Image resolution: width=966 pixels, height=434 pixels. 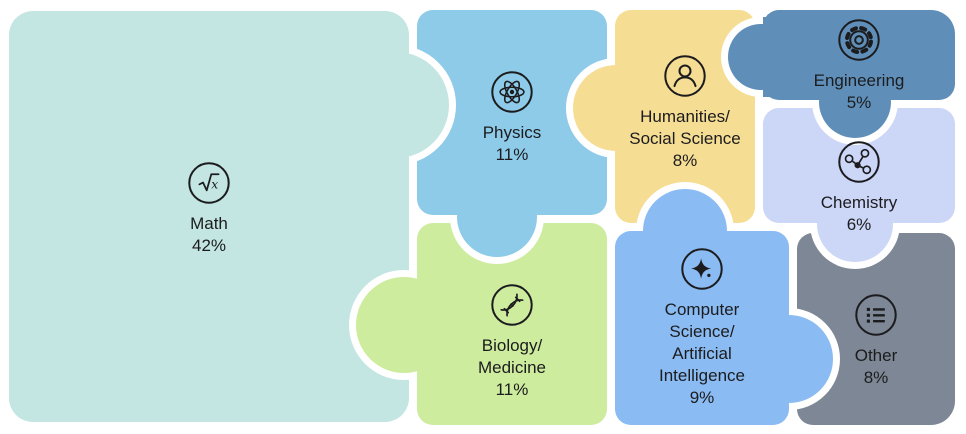 What do you see at coordinates (685, 76) in the screenshot?
I see `person-icon` at bounding box center [685, 76].